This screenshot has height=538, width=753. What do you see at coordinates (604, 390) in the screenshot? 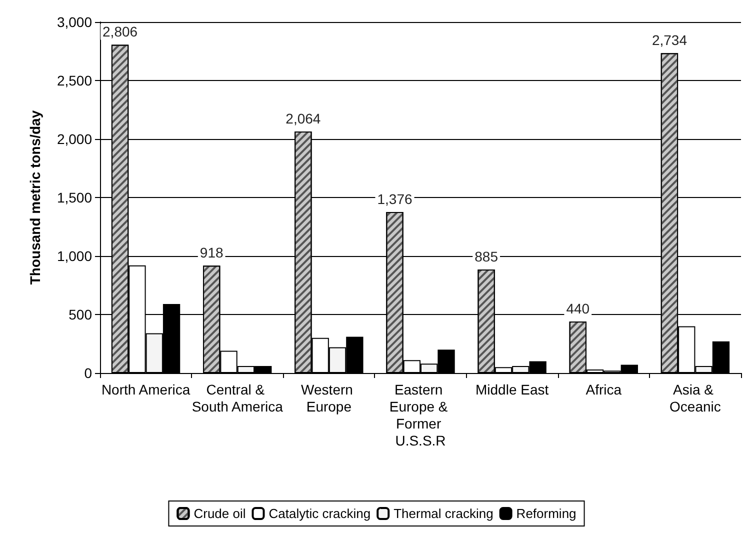
I see `x-tick-label: Africa` at bounding box center [604, 390].